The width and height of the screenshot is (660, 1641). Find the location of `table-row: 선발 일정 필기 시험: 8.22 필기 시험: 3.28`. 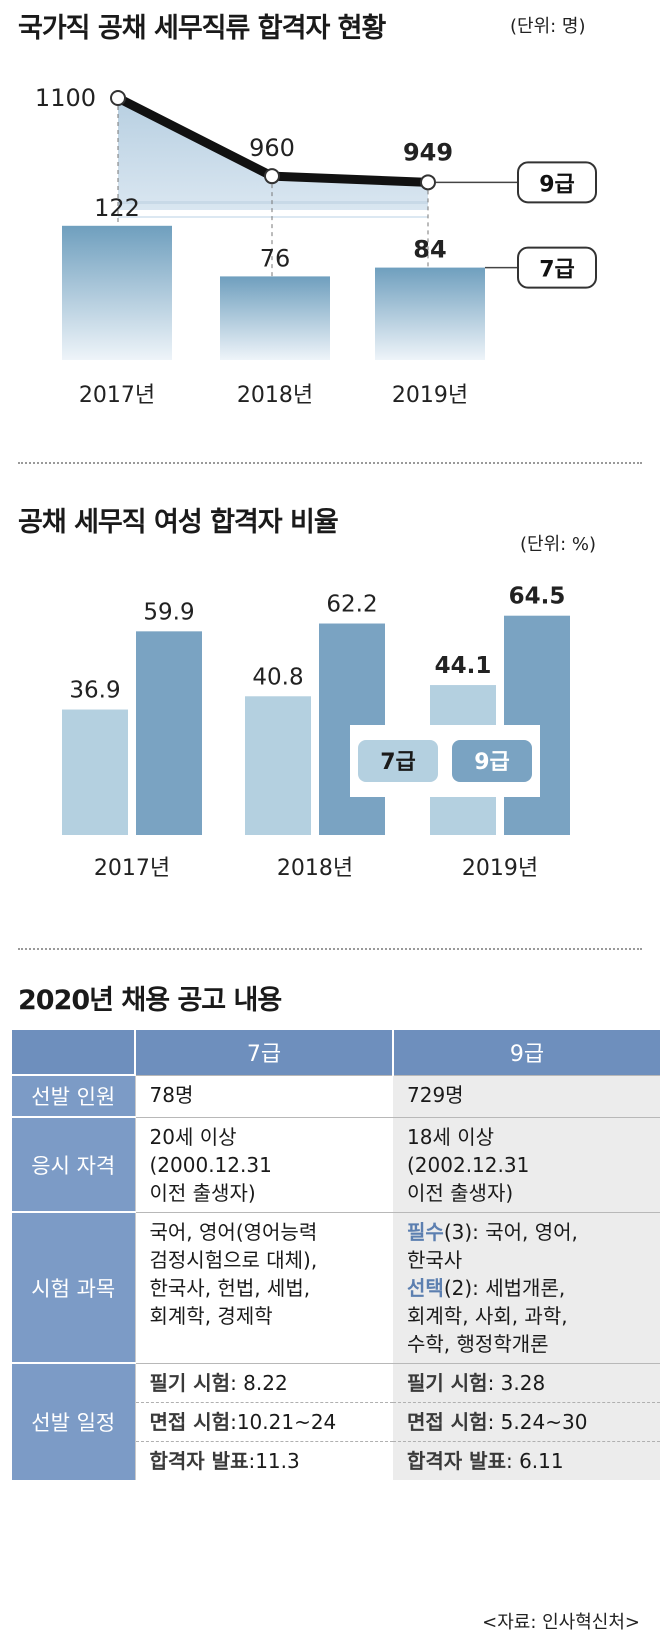

table-row: 선발 일정 필기 시험: 8.22 필기 시험: 3.28 is located at coordinates (336, 1421).